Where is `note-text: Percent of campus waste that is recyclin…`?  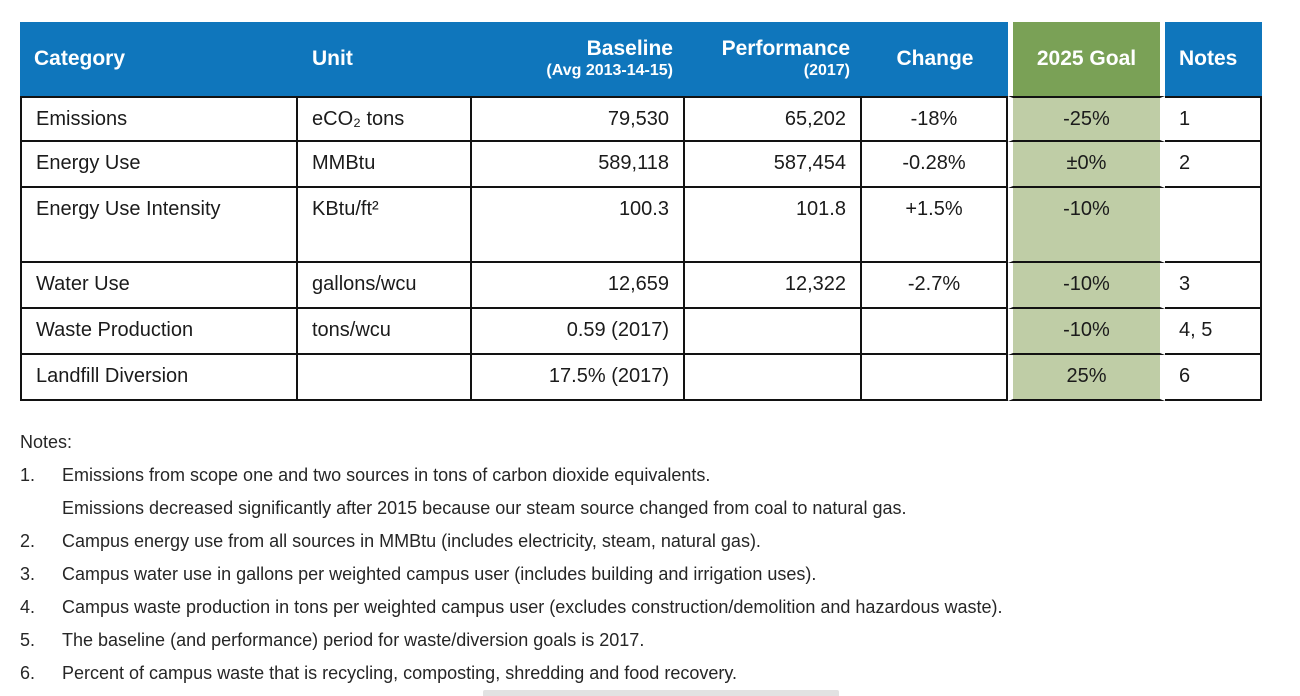 note-text: Percent of campus waste that is recyclin… is located at coordinates (400, 673).